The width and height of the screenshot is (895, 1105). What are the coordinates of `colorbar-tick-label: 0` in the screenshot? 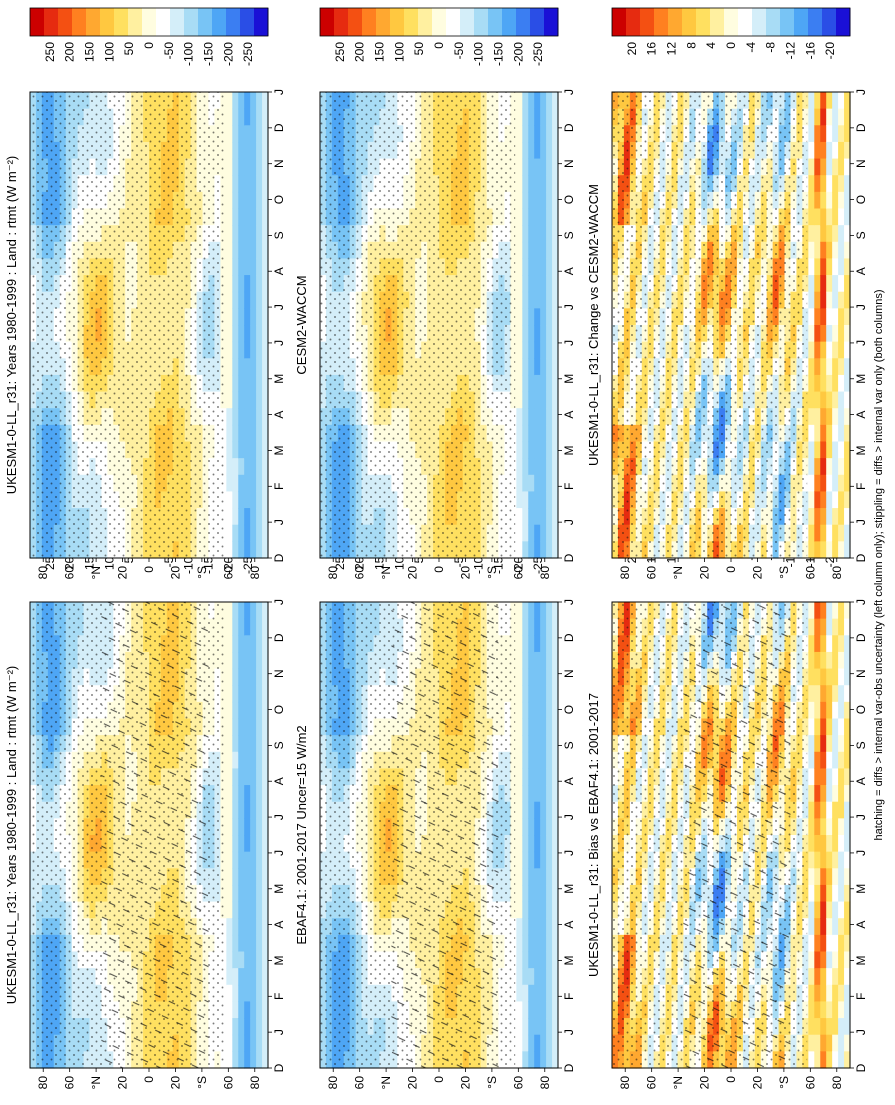 It's located at (439, 45).